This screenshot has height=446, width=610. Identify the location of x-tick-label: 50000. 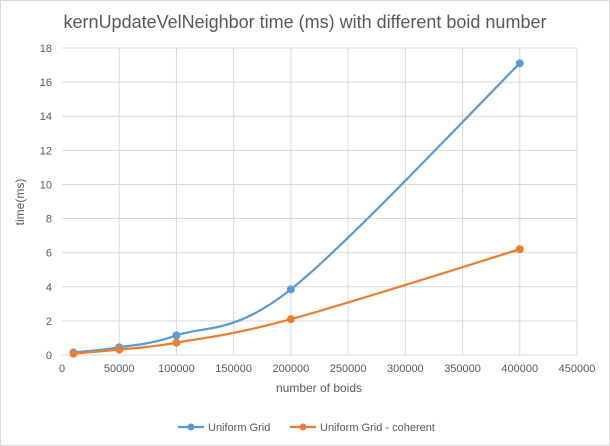
(119, 369).